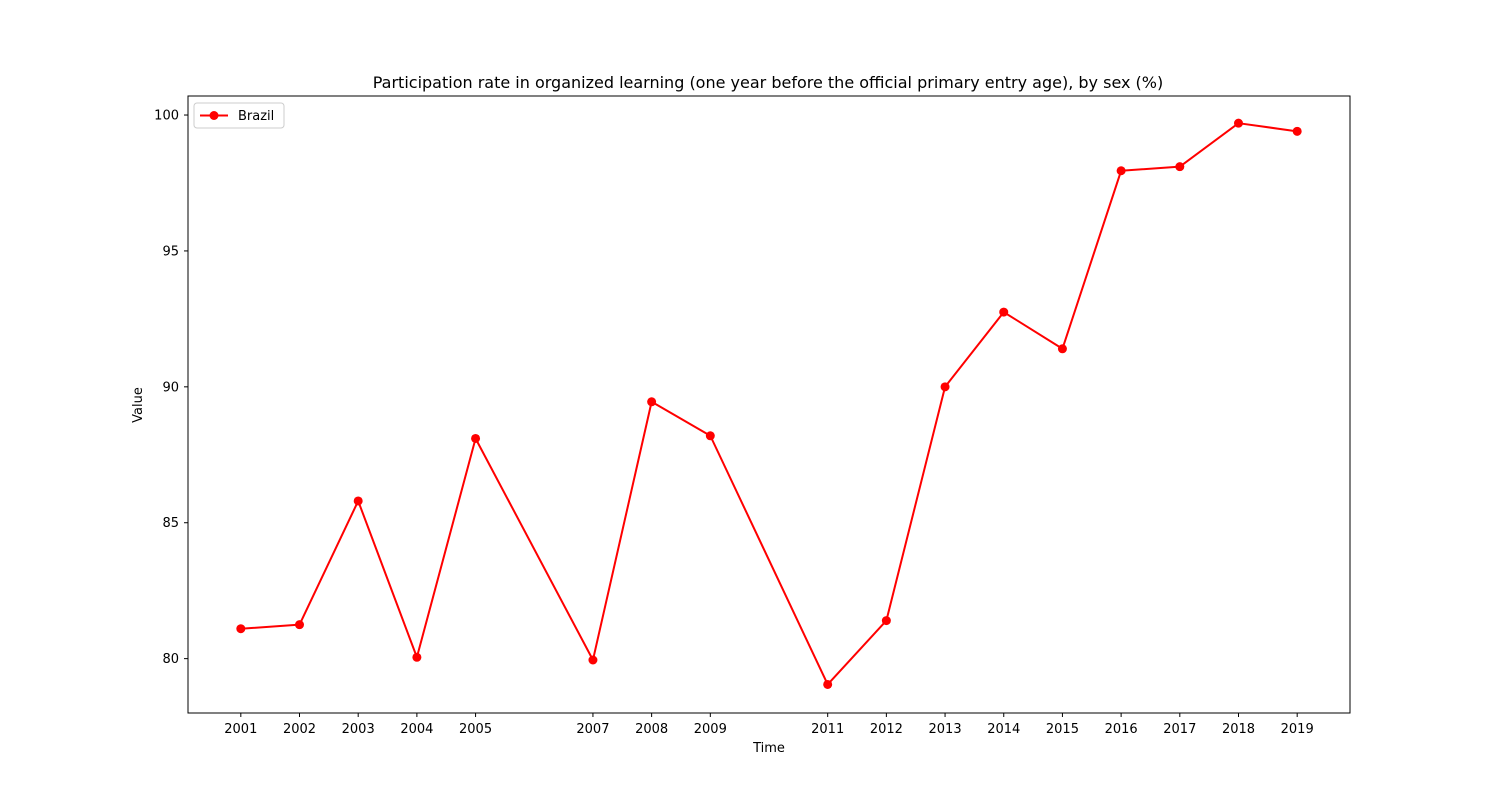 The image size is (1500, 800). What do you see at coordinates (170, 659) in the screenshot?
I see `y-tick-label: 80` at bounding box center [170, 659].